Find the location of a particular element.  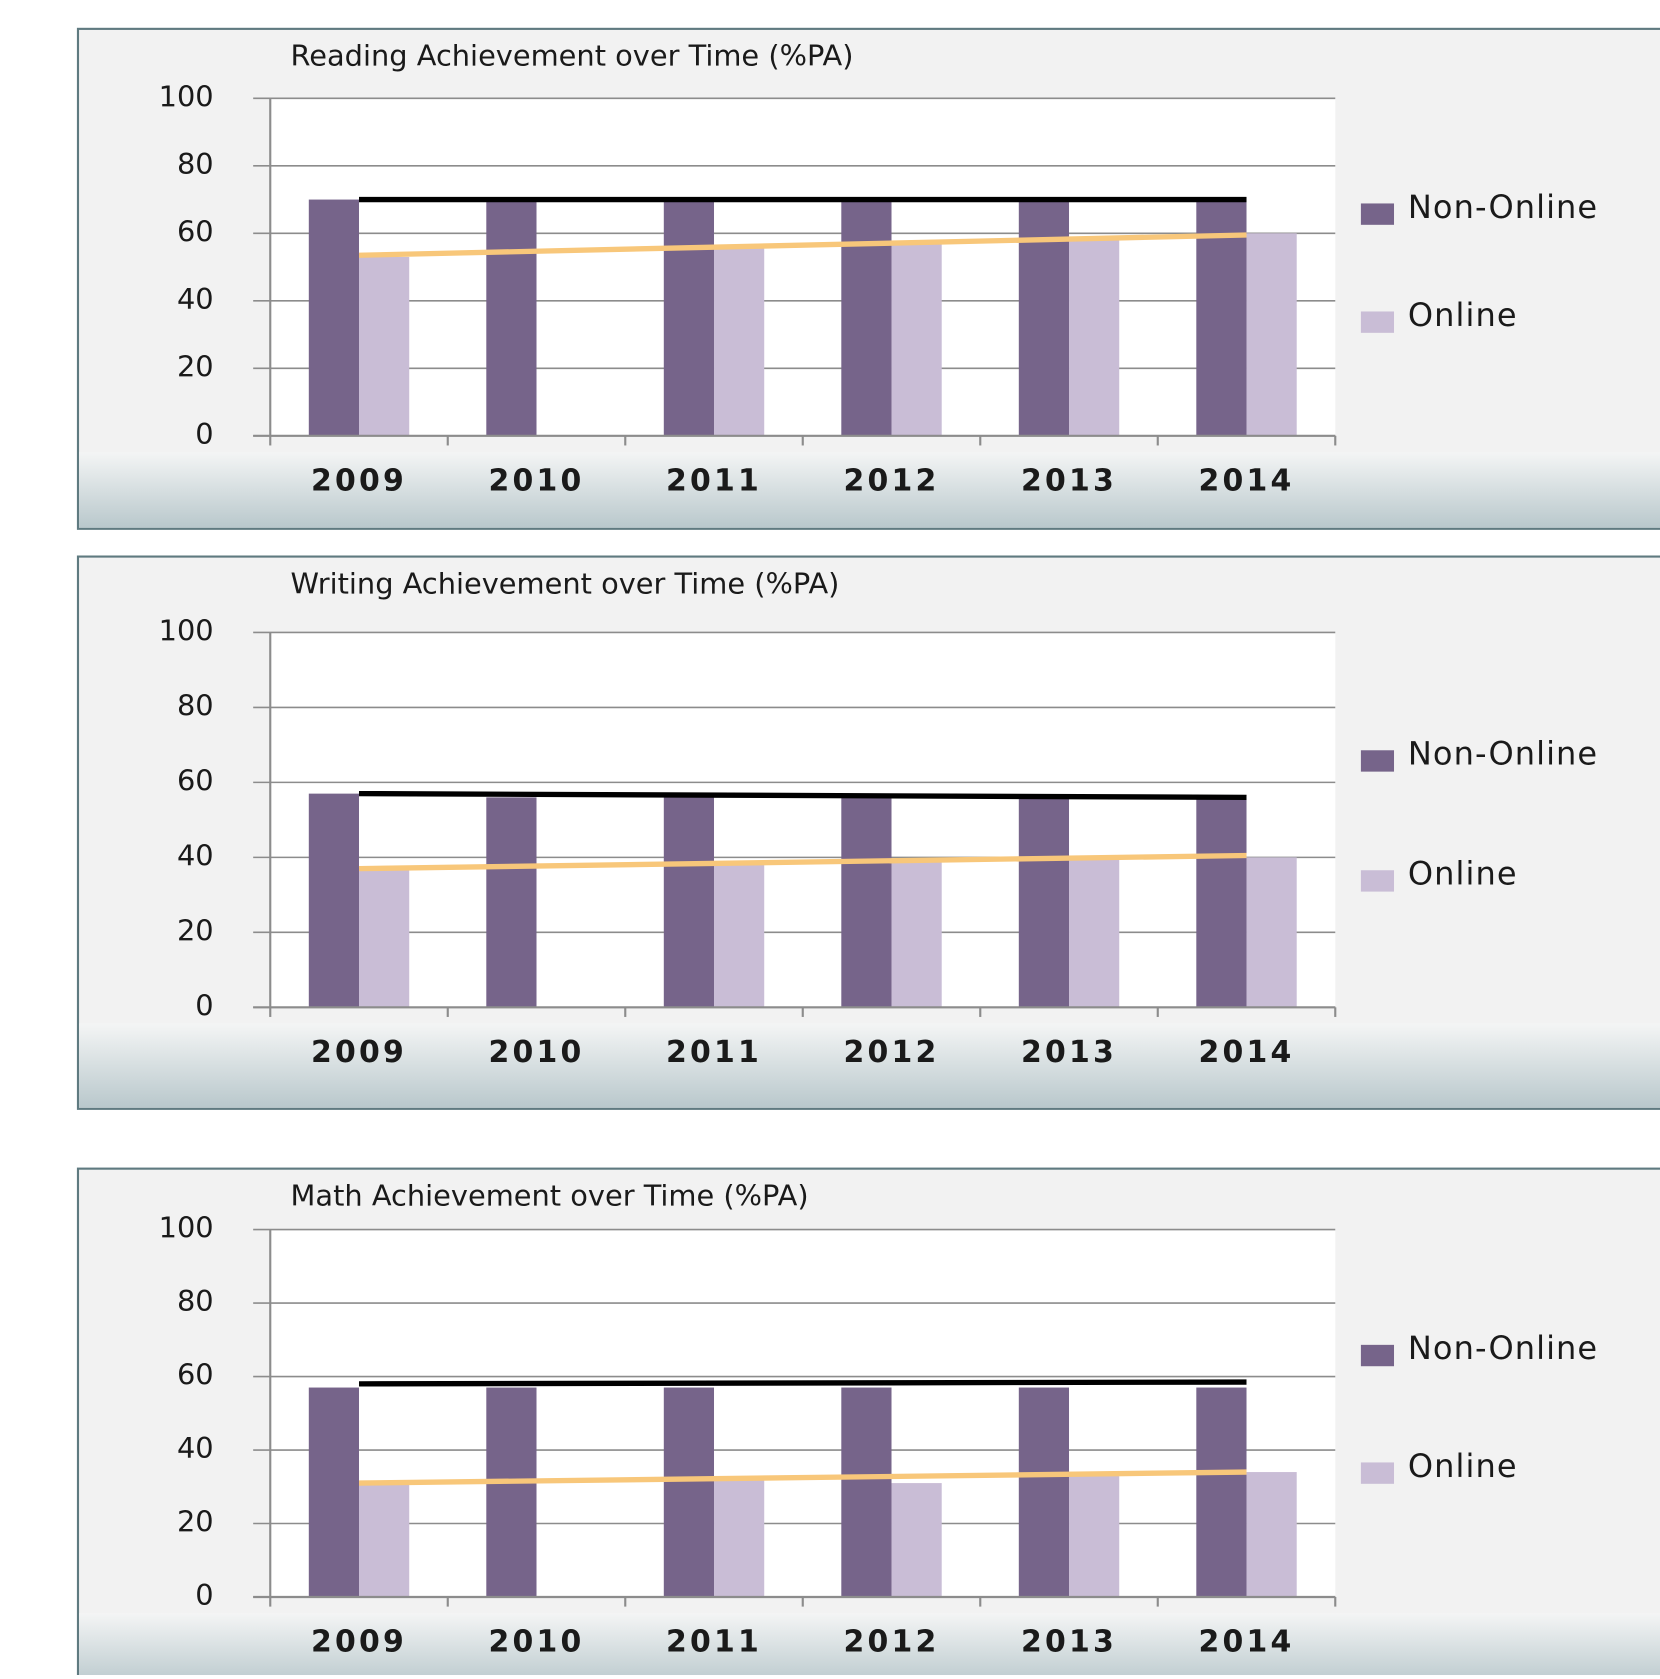

chart-title: Math Achievement over Time (%PA) is located at coordinates (550, 1195).